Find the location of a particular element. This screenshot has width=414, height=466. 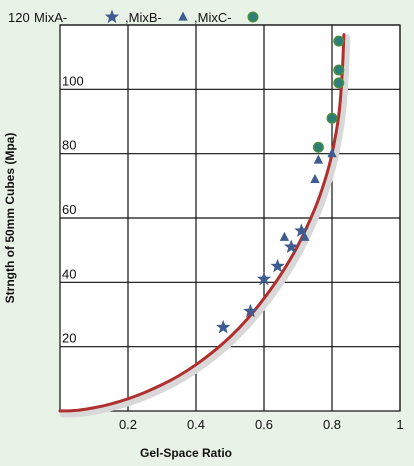

legend-label: ,MixB- is located at coordinates (143, 17).